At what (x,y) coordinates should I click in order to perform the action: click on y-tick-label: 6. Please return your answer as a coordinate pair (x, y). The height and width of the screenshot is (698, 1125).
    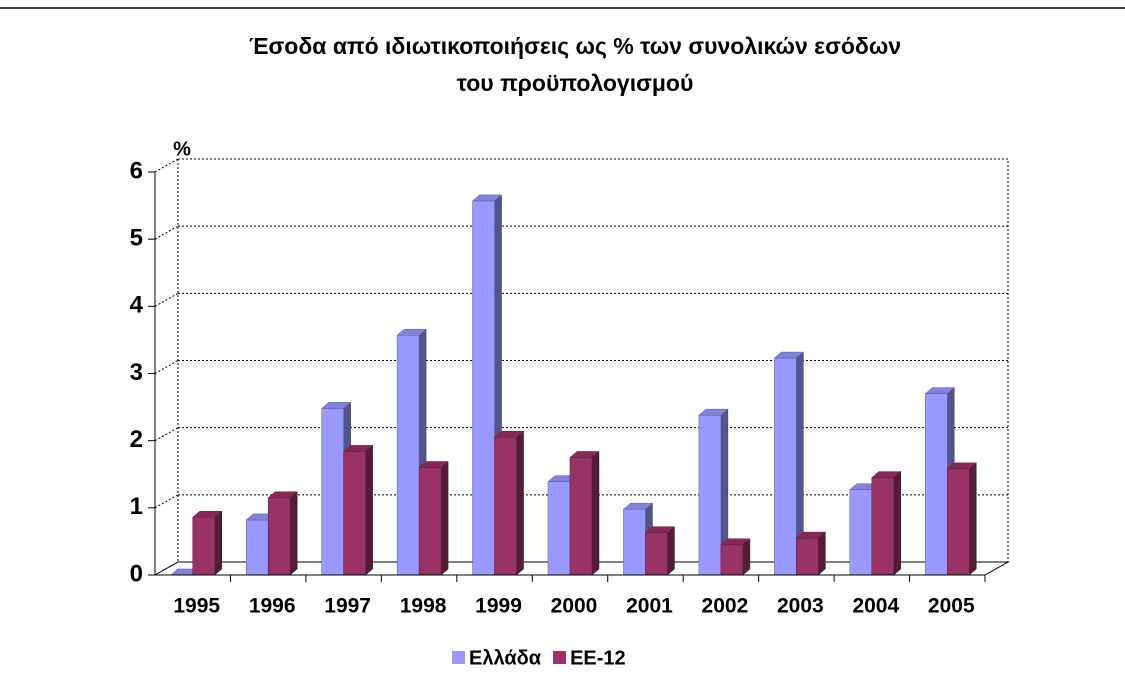
    Looking at the image, I should click on (136, 170).